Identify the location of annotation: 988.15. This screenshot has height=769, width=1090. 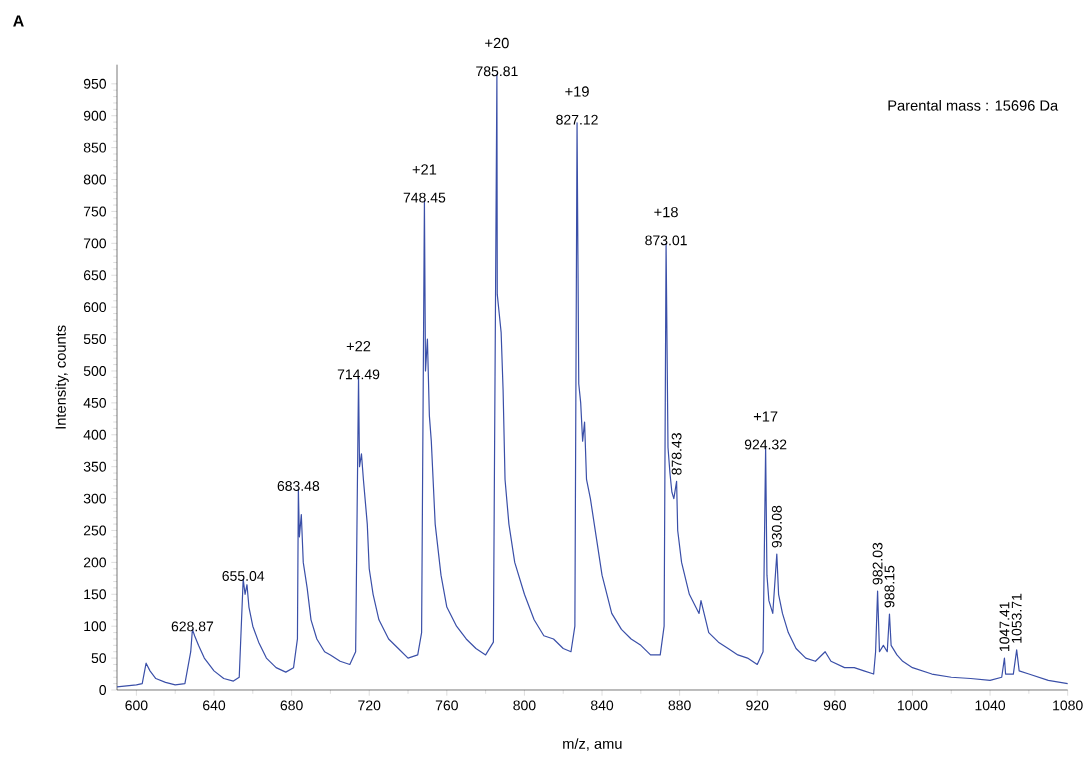
(889, 586).